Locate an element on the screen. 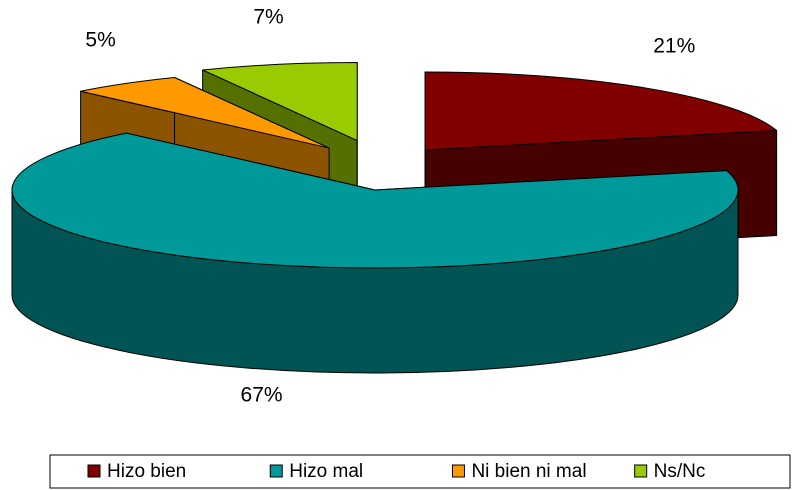 The height and width of the screenshot is (490, 802). legend: Hizo bien Hizo mal Ni bien ni mal Ns/Nc is located at coordinates (420, 471).